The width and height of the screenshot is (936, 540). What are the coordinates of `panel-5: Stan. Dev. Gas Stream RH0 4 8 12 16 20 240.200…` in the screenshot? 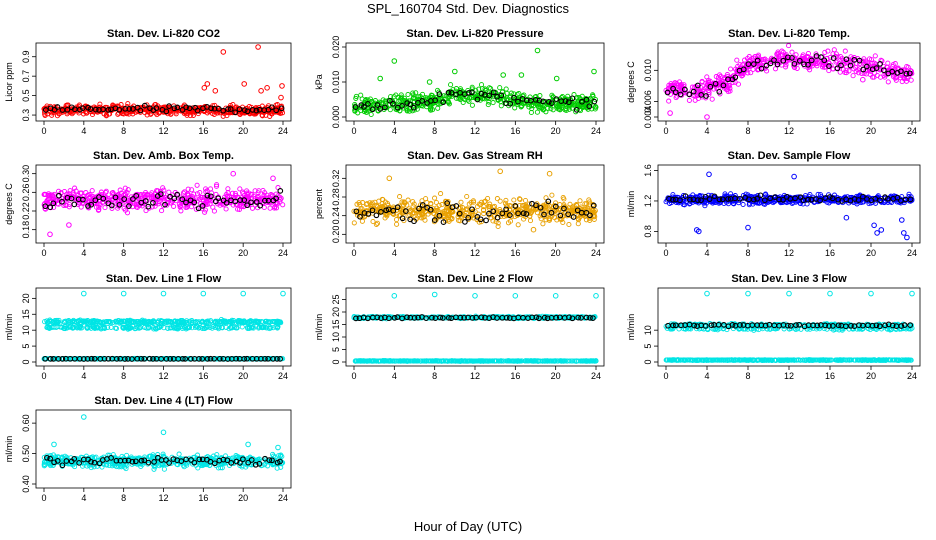 It's located at (459, 204).